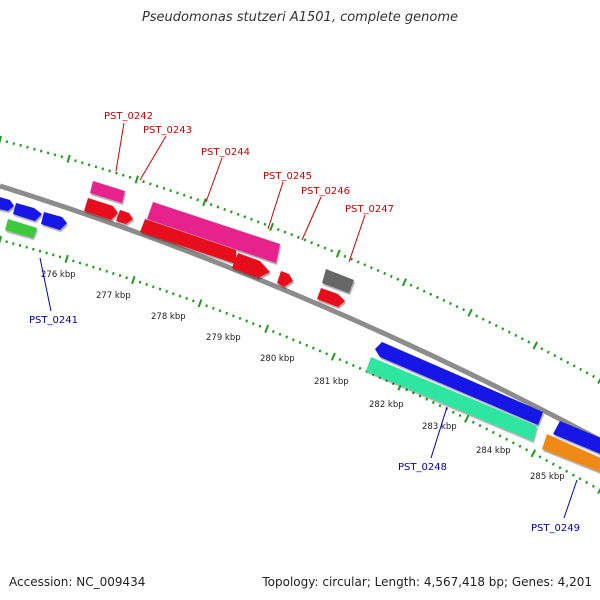 The height and width of the screenshot is (600, 600). Describe the element at coordinates (338, 281) in the screenshot. I see `cds-feature-gray` at that location.